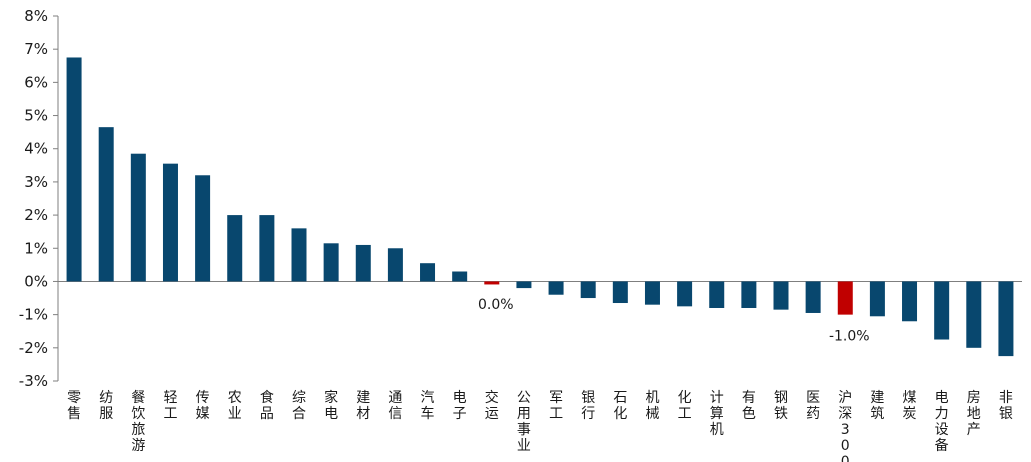 The height and width of the screenshot is (462, 1031). Describe the element at coordinates (36, 281) in the screenshot. I see `y-tick-label: 0%` at that location.